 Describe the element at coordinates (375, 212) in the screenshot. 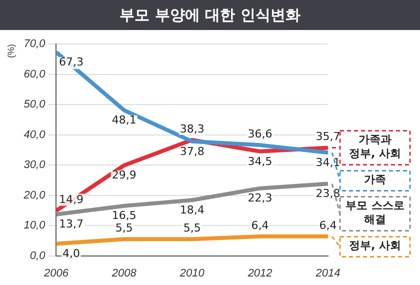

I see `text: 부모 스스로 해결` at that location.